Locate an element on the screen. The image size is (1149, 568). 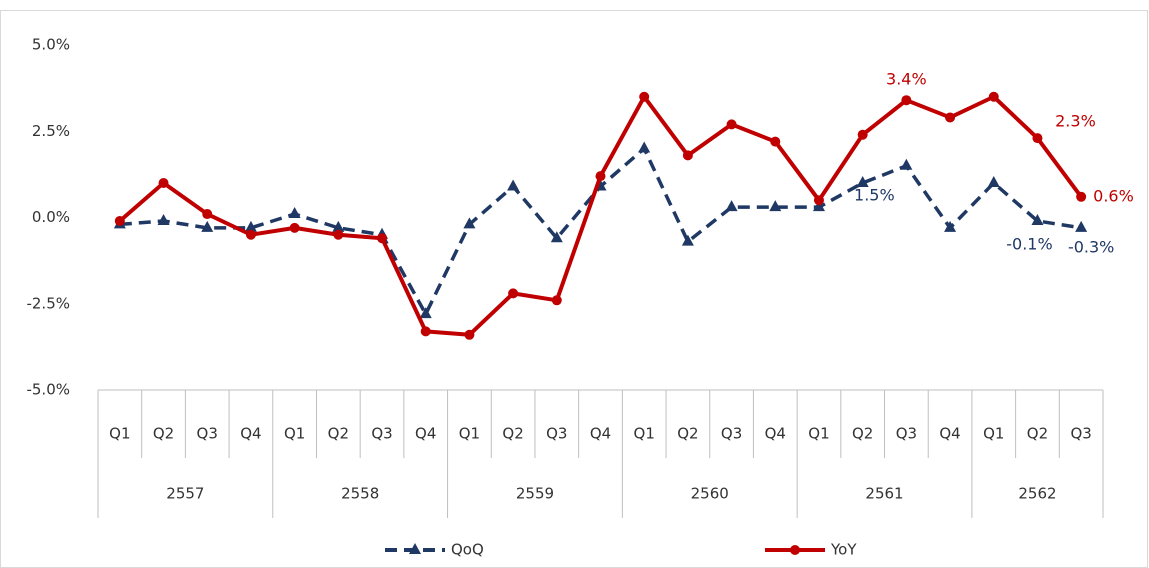
y-tick-label: 0.0% is located at coordinates (51, 217).